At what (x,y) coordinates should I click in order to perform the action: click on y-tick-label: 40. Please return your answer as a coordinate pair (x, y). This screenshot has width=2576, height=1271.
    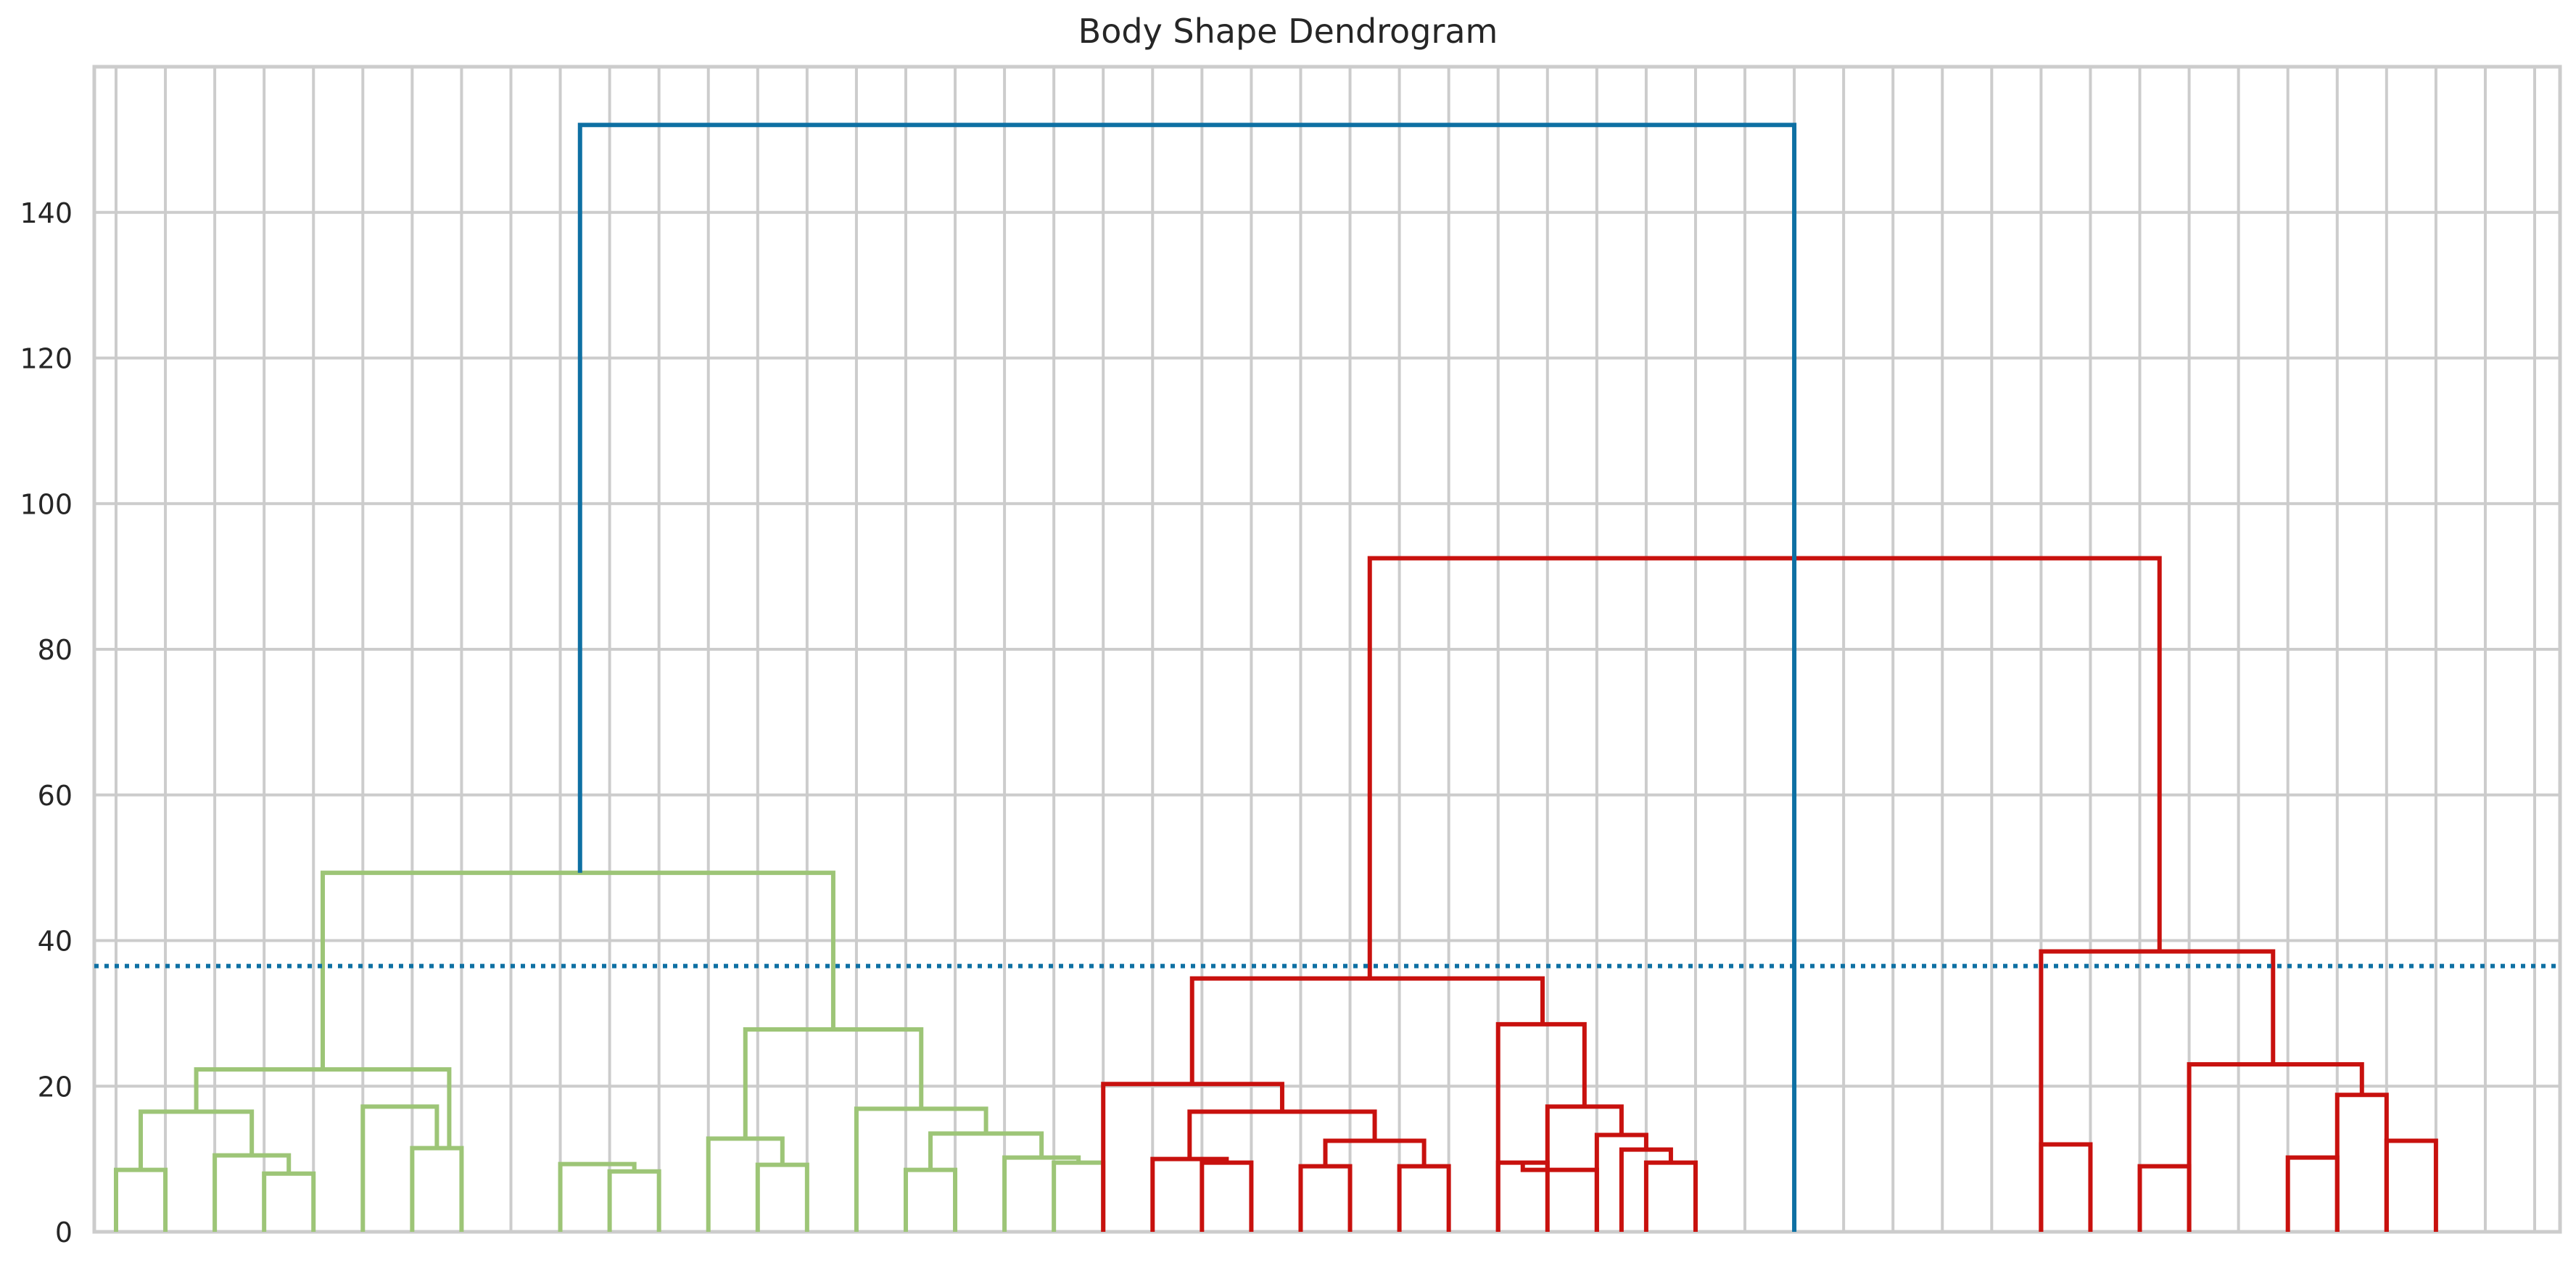
    Looking at the image, I should click on (55, 942).